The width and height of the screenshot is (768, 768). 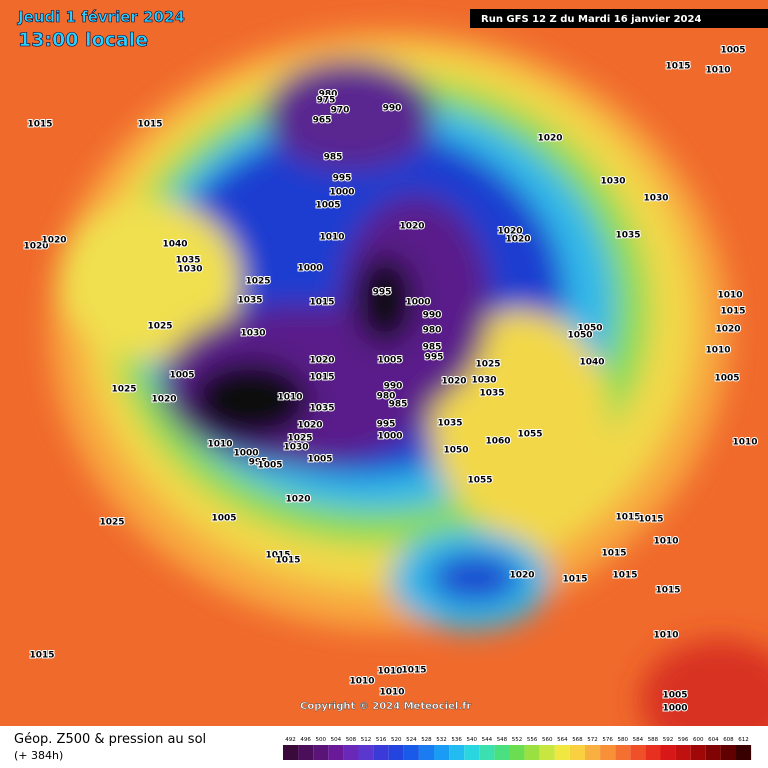 I want to click on colorbar-label: 512, so click(x=366, y=740).